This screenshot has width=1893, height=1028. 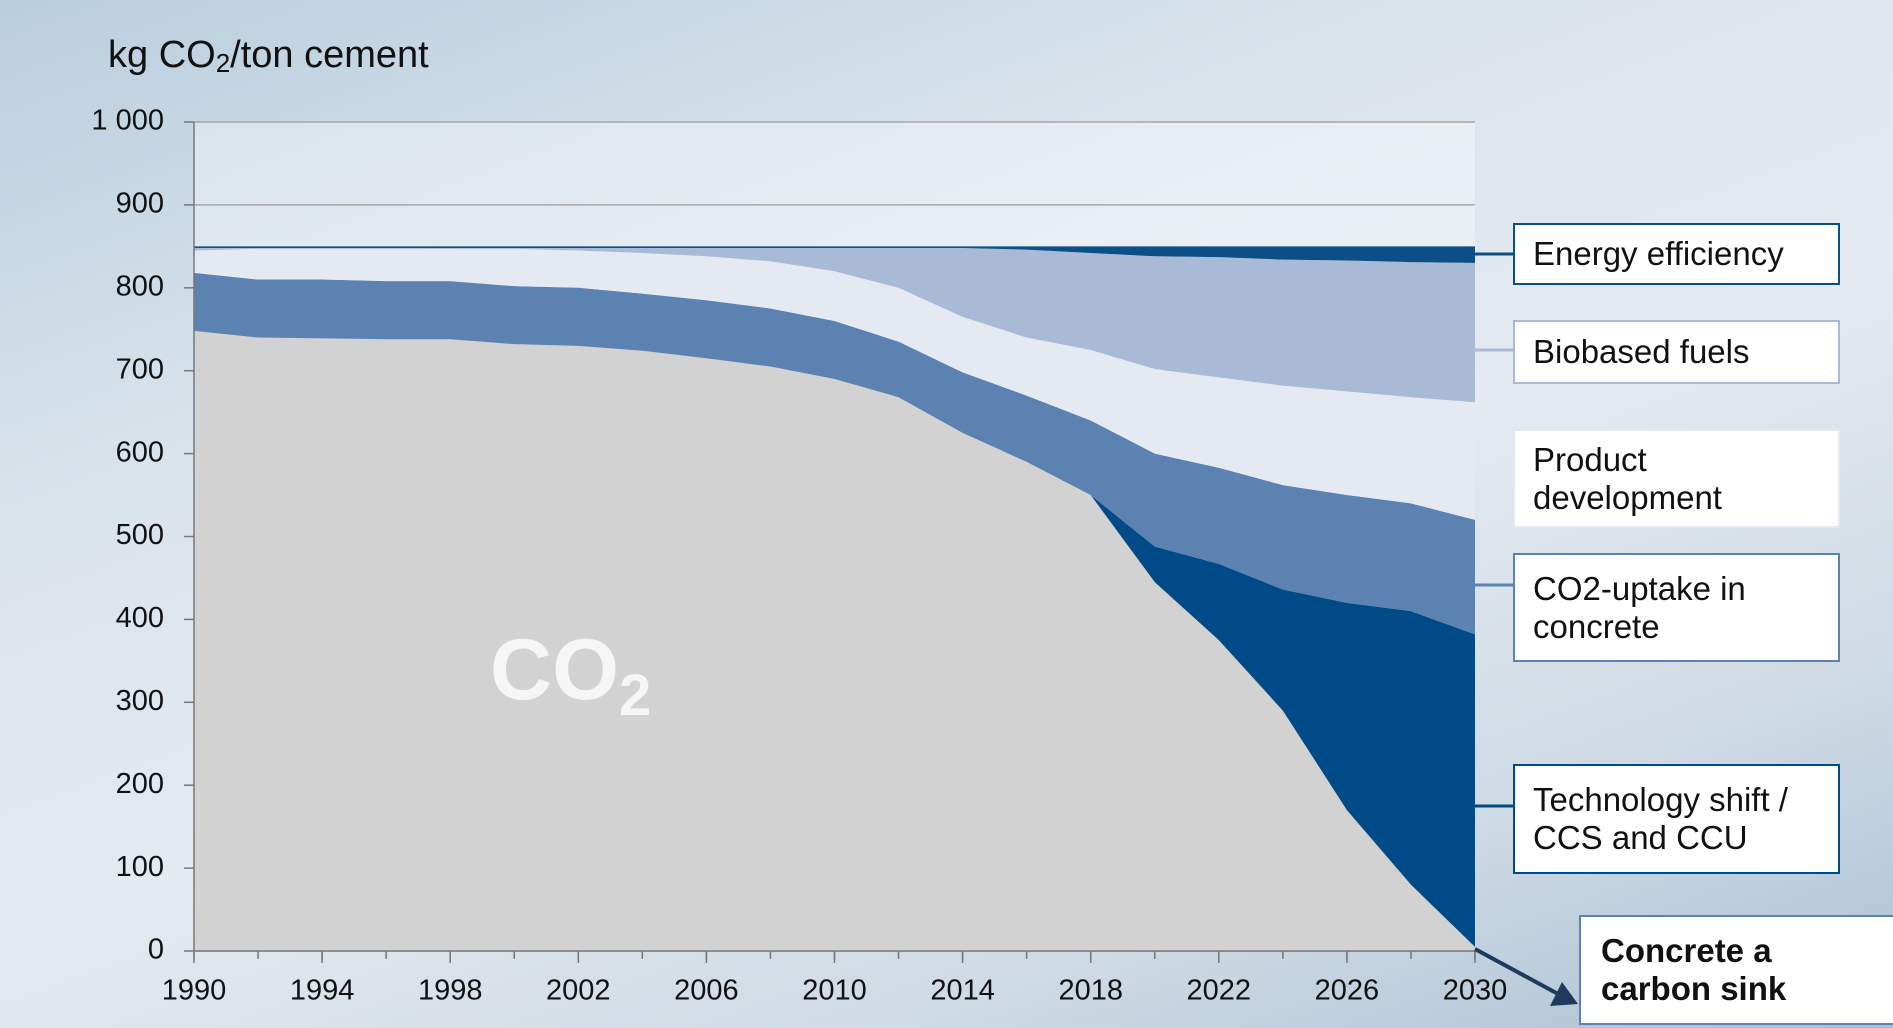 I want to click on y-tick-label: 500, so click(x=140, y=535).